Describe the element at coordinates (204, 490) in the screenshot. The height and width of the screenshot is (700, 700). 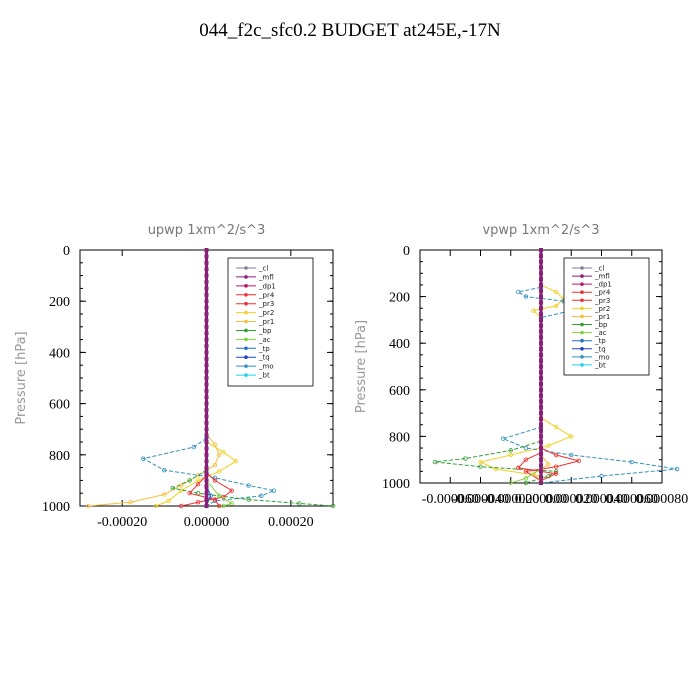
I see `series-line-pr3` at that location.